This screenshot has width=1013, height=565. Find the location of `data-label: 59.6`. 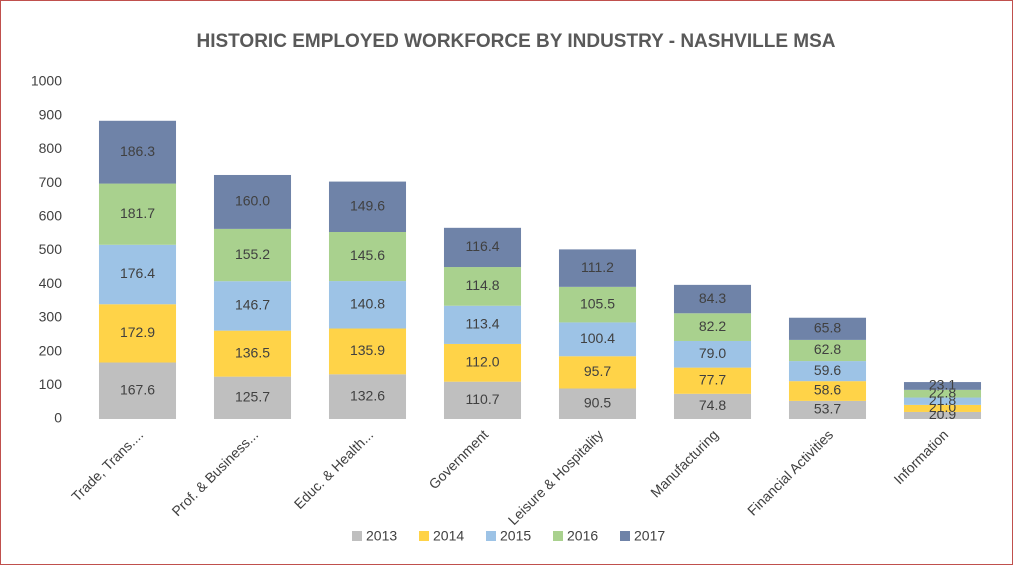

data-label: 59.6 is located at coordinates (827, 370).